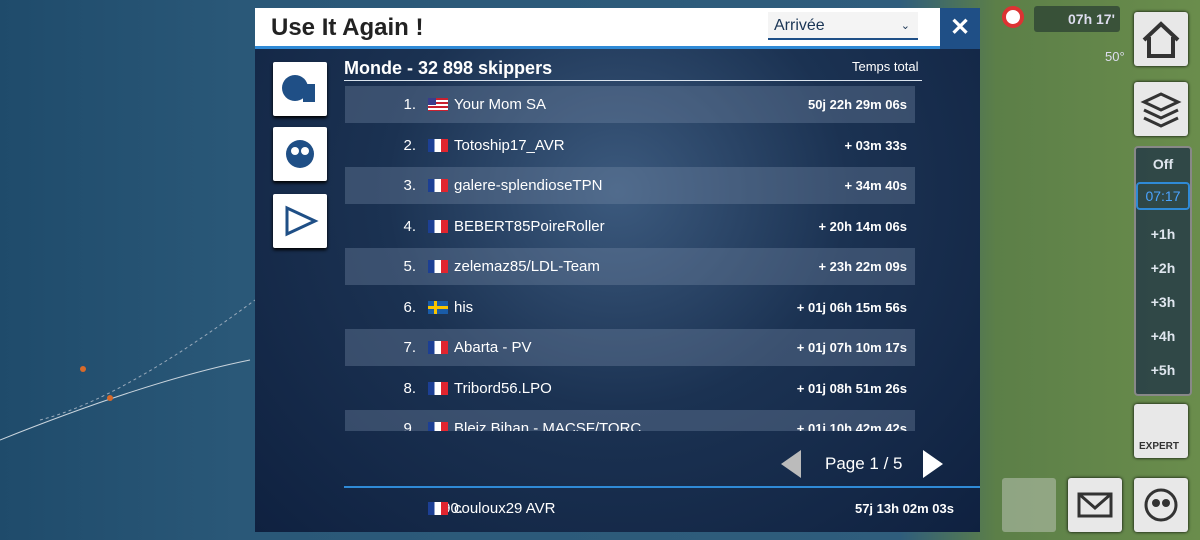 The height and width of the screenshot is (540, 1200). What do you see at coordinates (529, 226) in the screenshot?
I see `skipper-name: BEBERT85PoireRoller` at bounding box center [529, 226].